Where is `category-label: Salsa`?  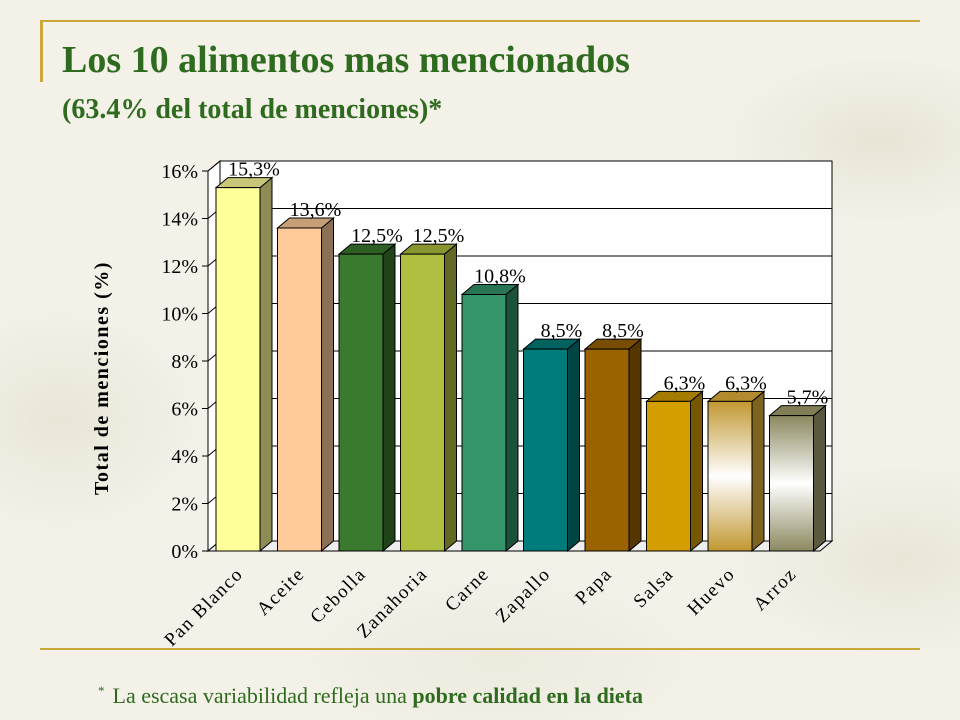
category-label: Salsa is located at coordinates (654, 588).